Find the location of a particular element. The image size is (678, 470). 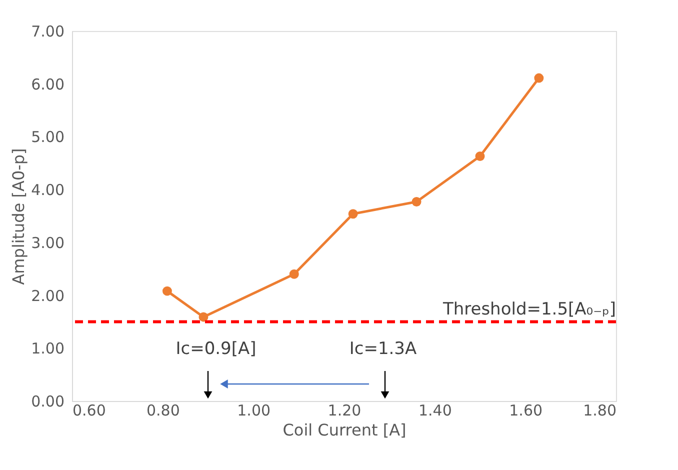

x-tick-label: 1.20 is located at coordinates (345, 411).